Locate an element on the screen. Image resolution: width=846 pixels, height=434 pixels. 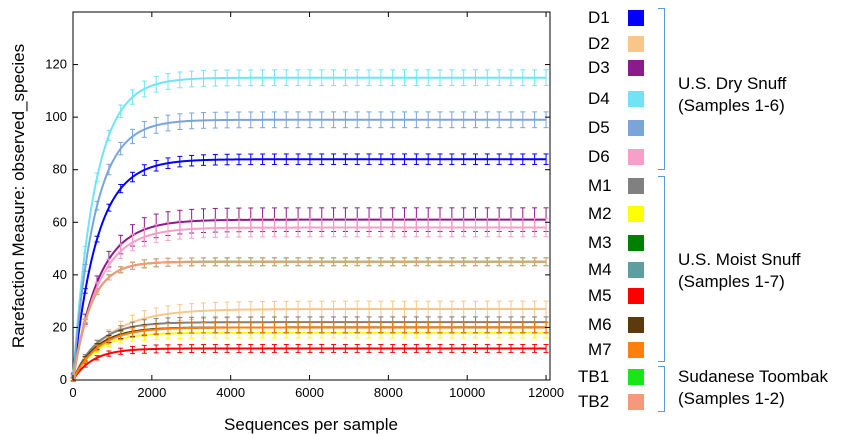
bracket-toombak is located at coordinates (661, 389).